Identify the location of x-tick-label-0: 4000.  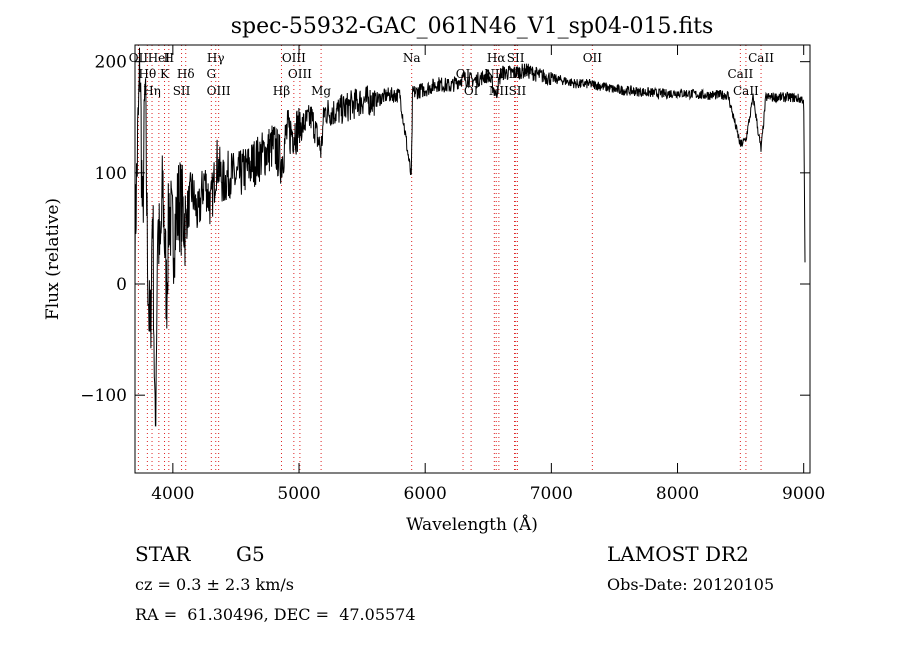
(172, 494).